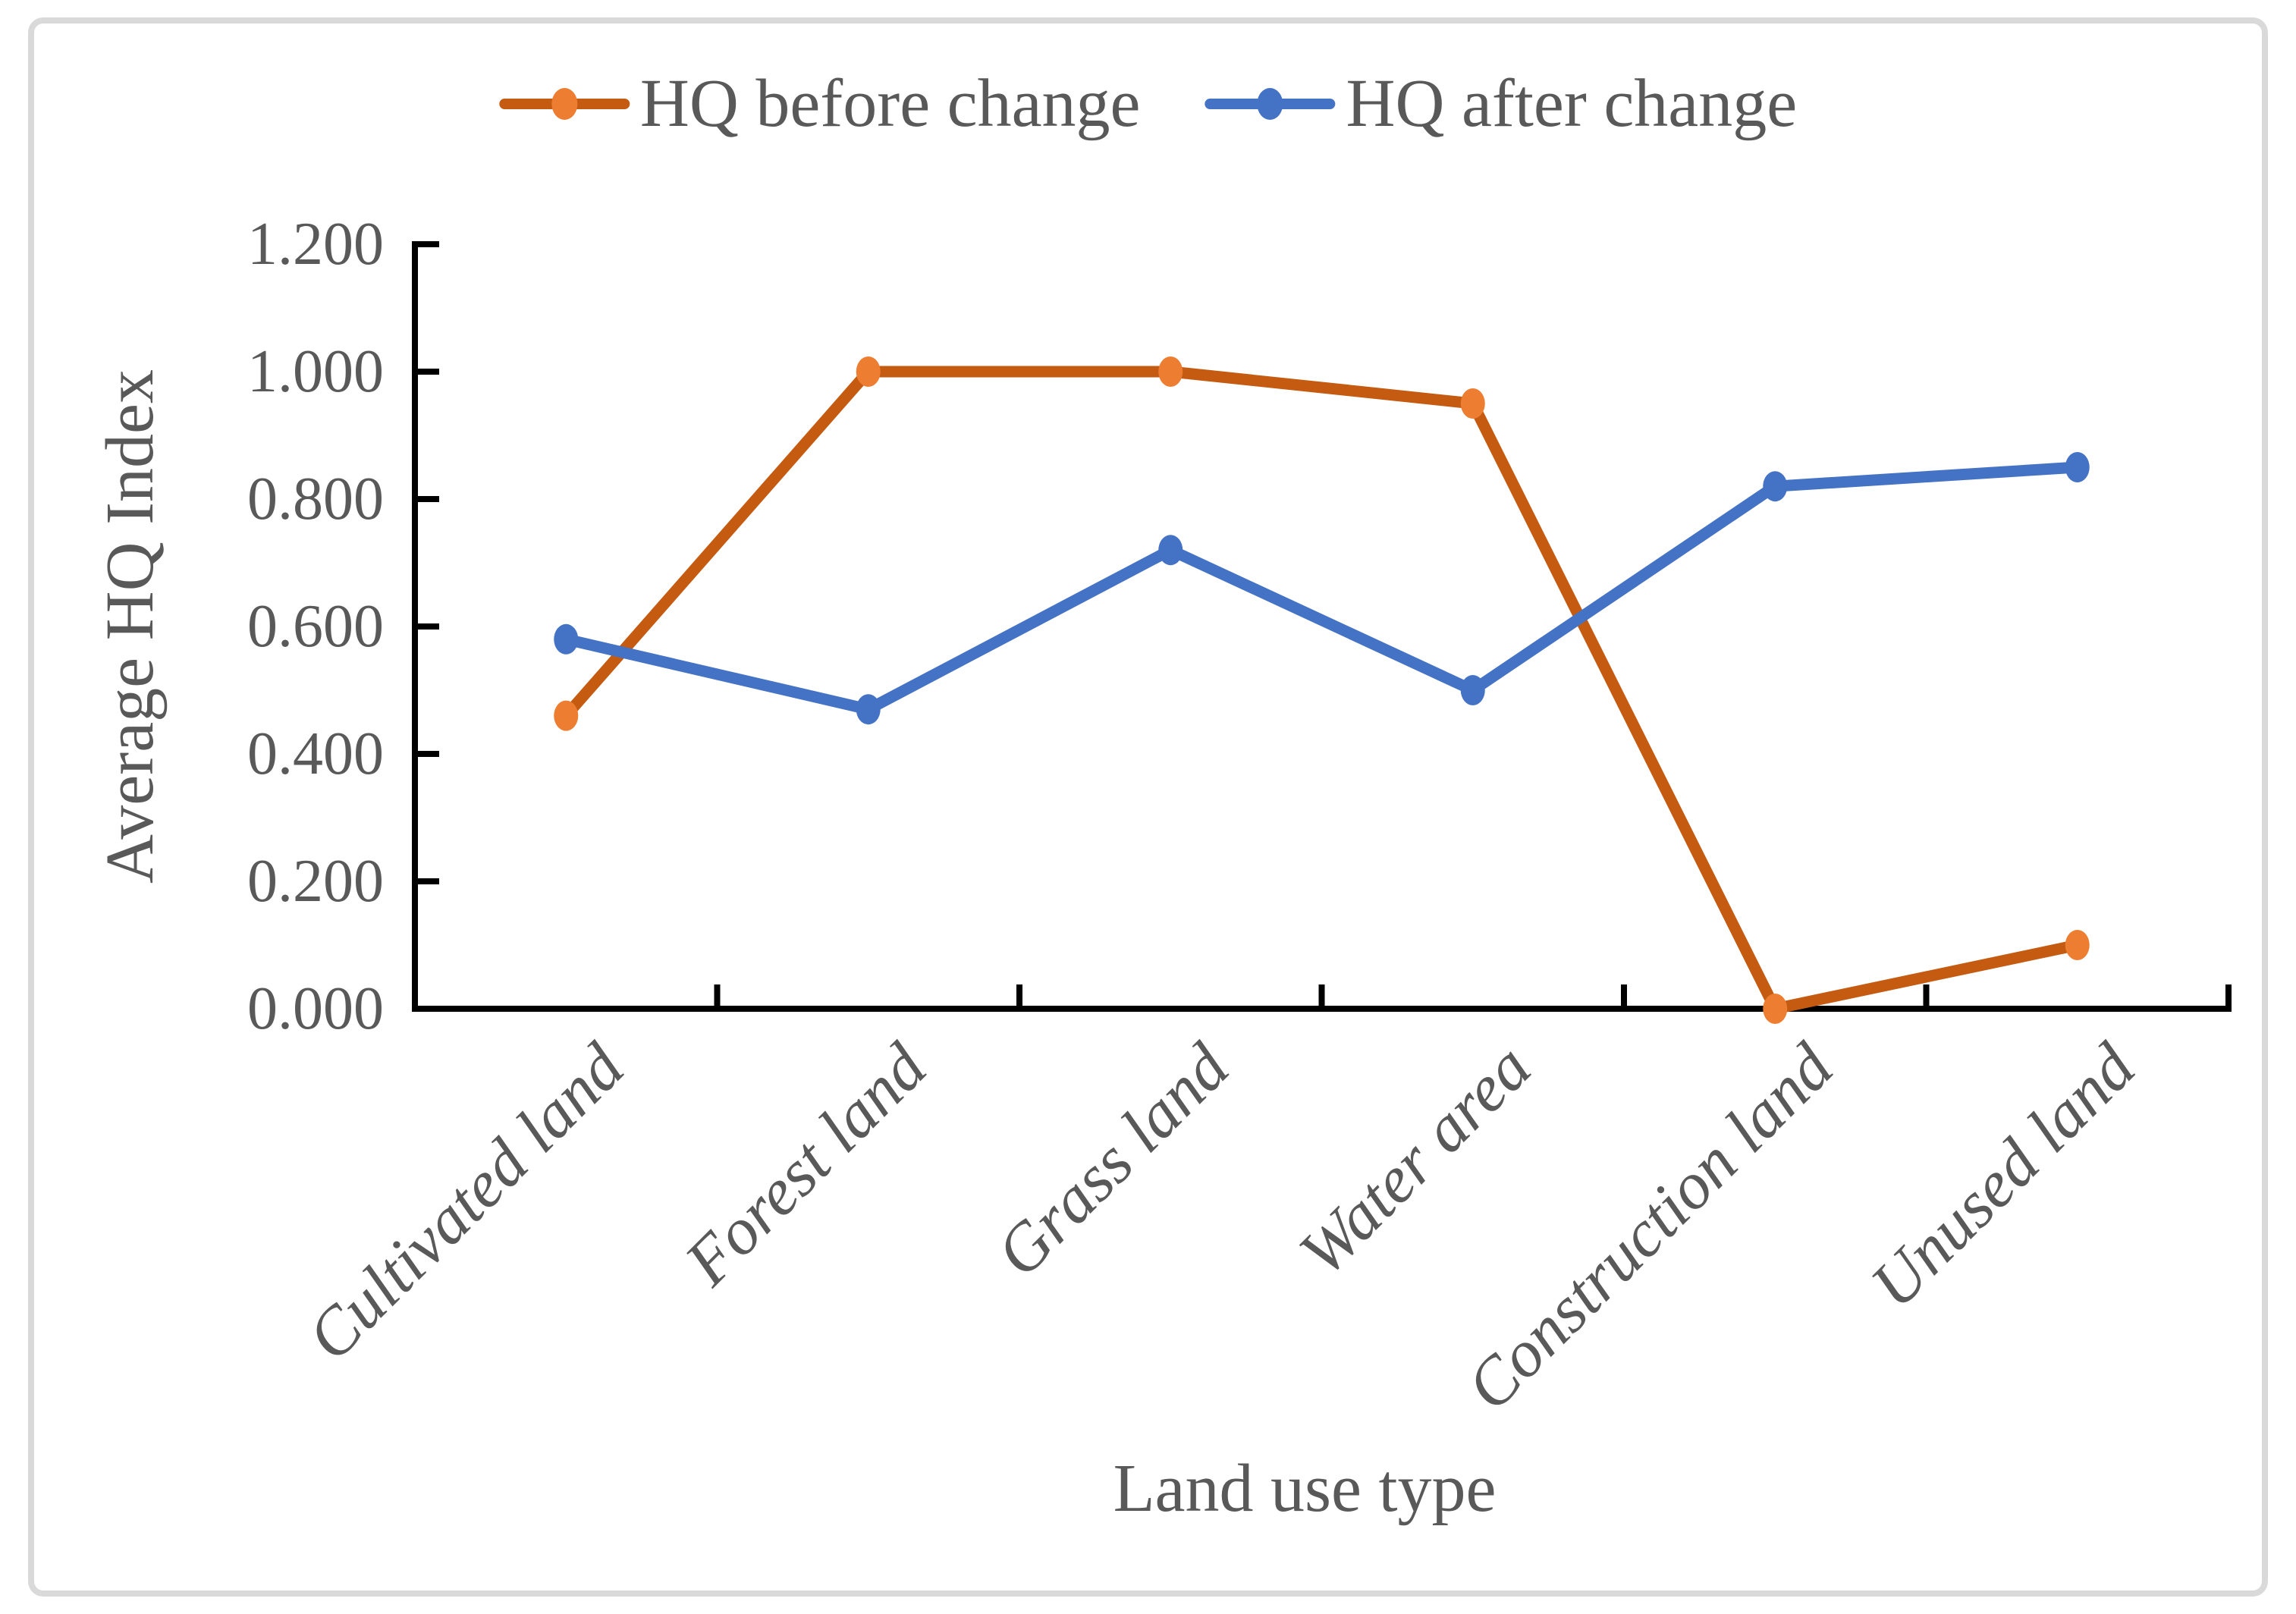  I want to click on y-tick-label: 1.000, so click(315, 372).